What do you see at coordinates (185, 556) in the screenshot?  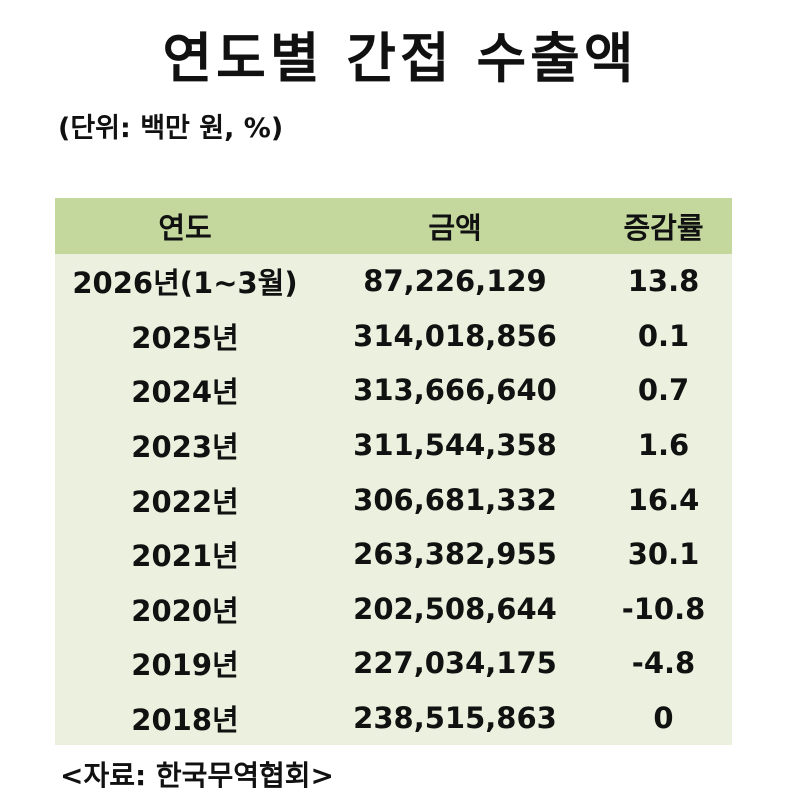 I see `table-cell: 2021년` at bounding box center [185, 556].